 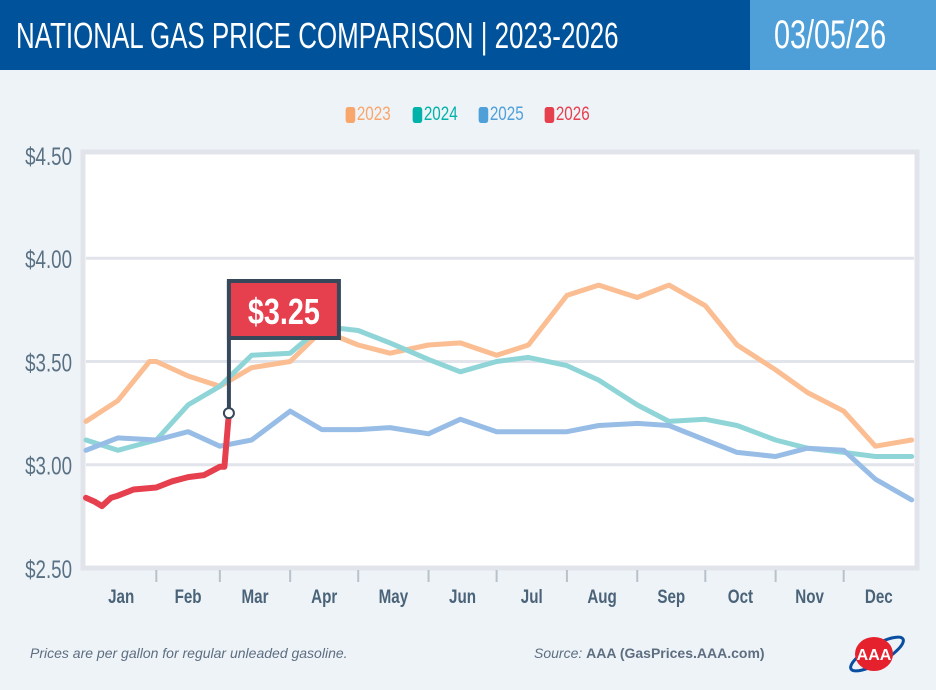 What do you see at coordinates (499, 455) in the screenshot?
I see `series-line-2025` at bounding box center [499, 455].